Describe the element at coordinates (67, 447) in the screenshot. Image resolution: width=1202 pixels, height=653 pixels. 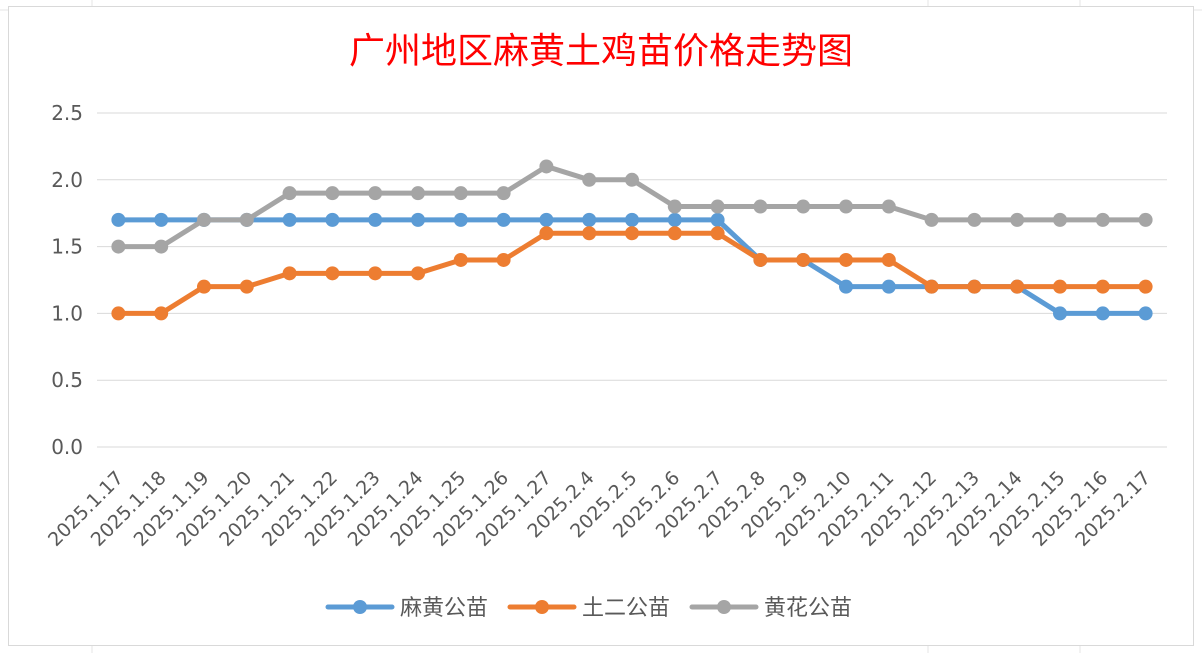
I see `y-tick-label: 0.0` at that location.